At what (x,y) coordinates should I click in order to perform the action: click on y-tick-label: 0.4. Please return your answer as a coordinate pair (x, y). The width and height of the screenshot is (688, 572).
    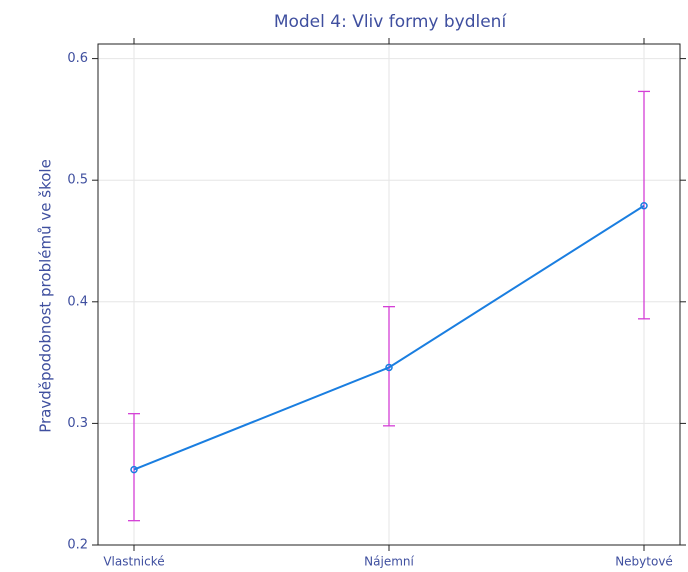
    Looking at the image, I should click on (77, 301).